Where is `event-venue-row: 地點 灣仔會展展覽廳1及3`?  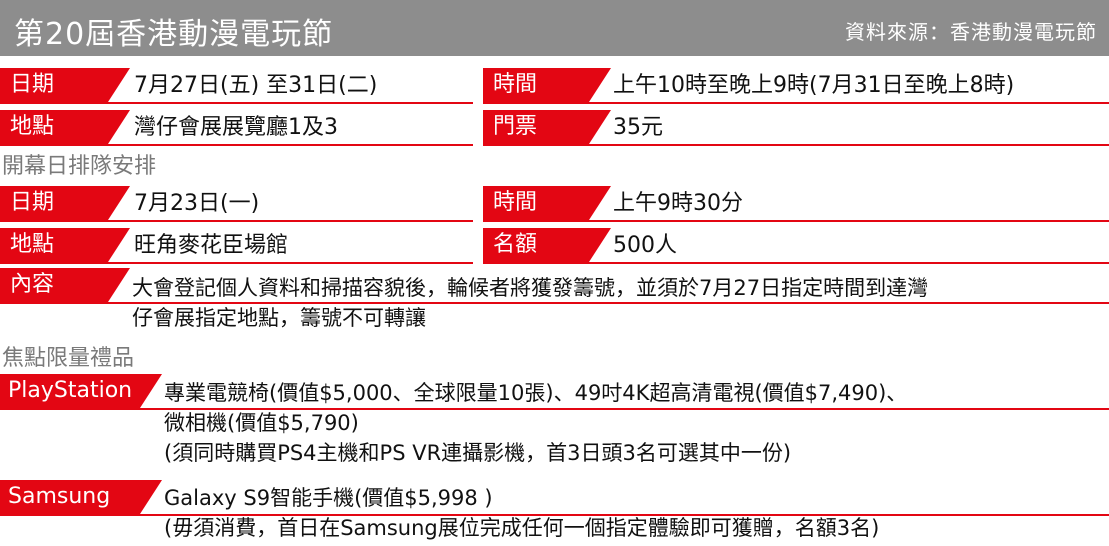 event-venue-row: 地點 灣仔會展展覽廳1及3 is located at coordinates (236, 128).